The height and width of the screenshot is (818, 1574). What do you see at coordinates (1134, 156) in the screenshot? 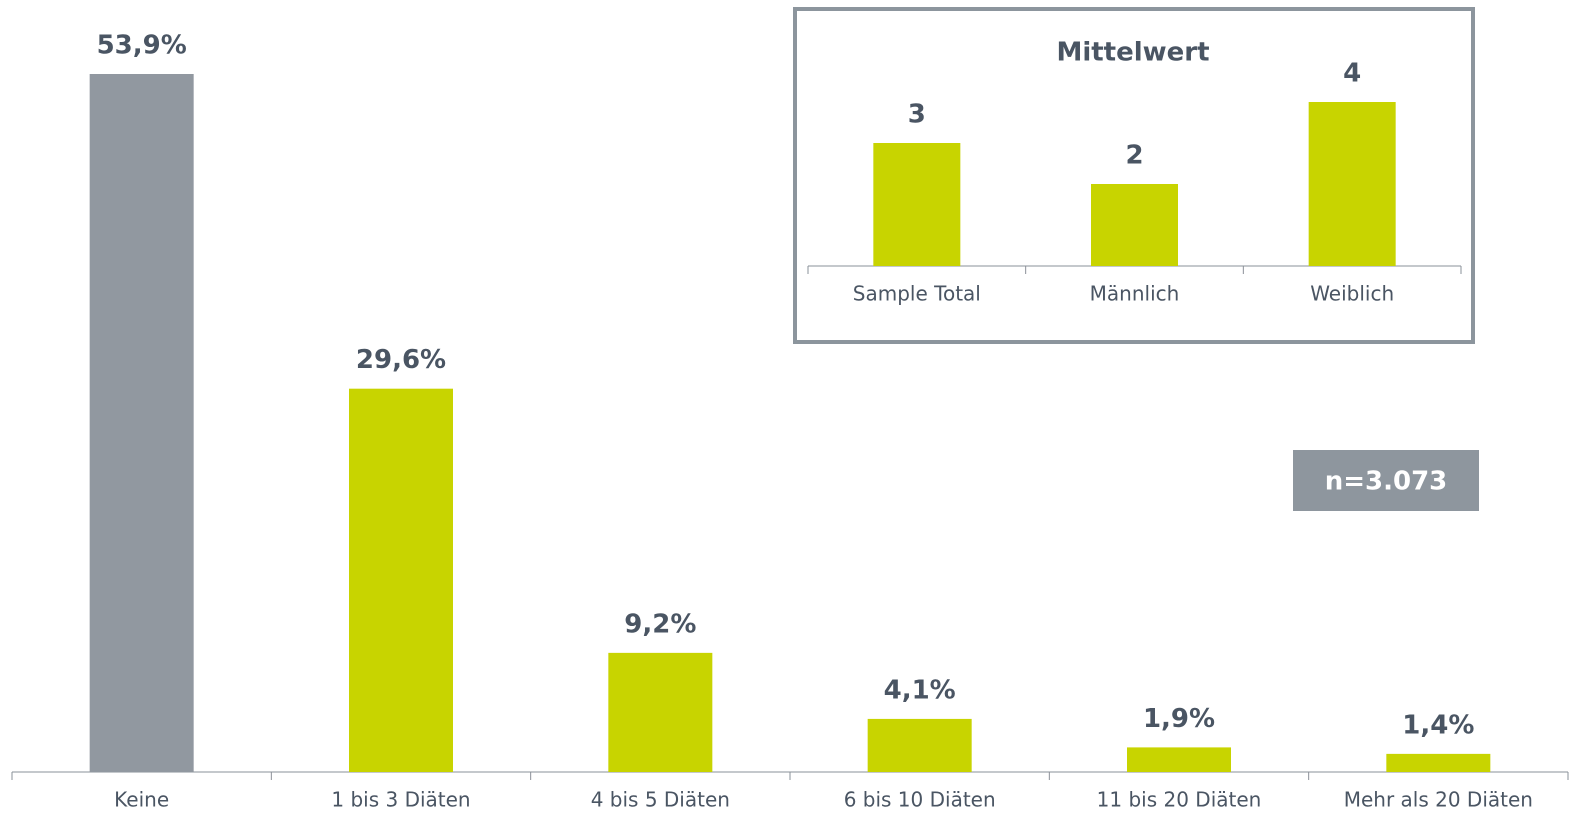
I see `value-label: 2` at bounding box center [1134, 156].